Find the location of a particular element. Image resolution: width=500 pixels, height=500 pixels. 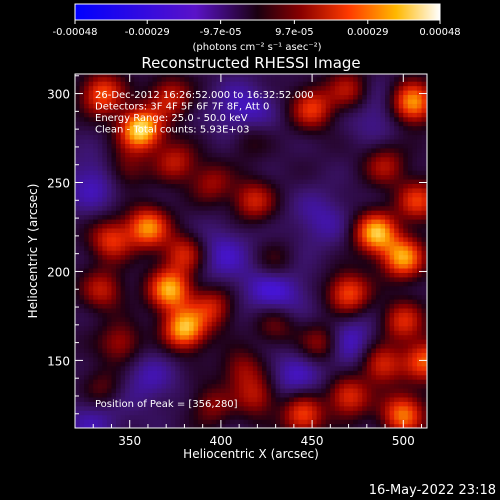

colorbar-unit-label: (photons cm⁻² s⁻¹ asec⁻²) is located at coordinates (256, 47).